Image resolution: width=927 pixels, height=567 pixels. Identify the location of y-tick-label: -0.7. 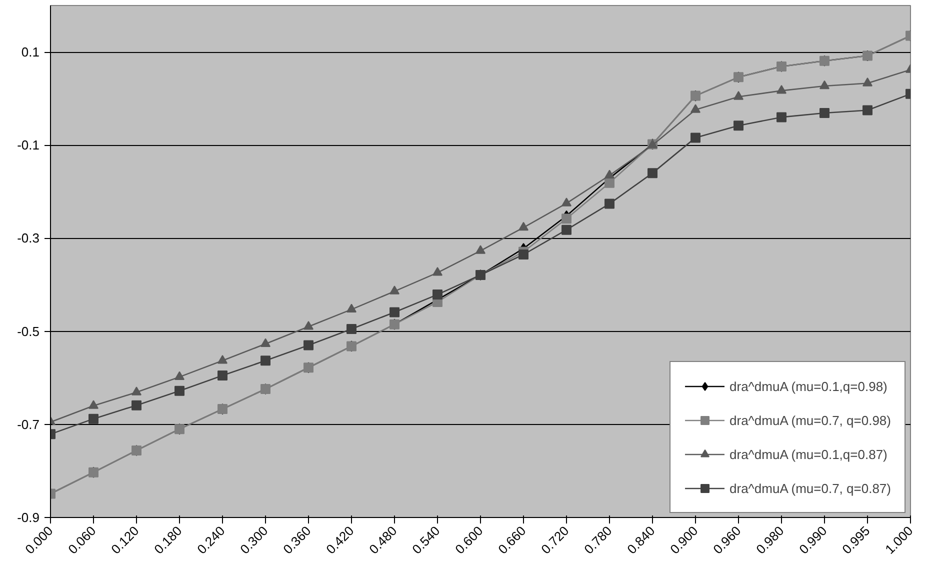
(28, 424).